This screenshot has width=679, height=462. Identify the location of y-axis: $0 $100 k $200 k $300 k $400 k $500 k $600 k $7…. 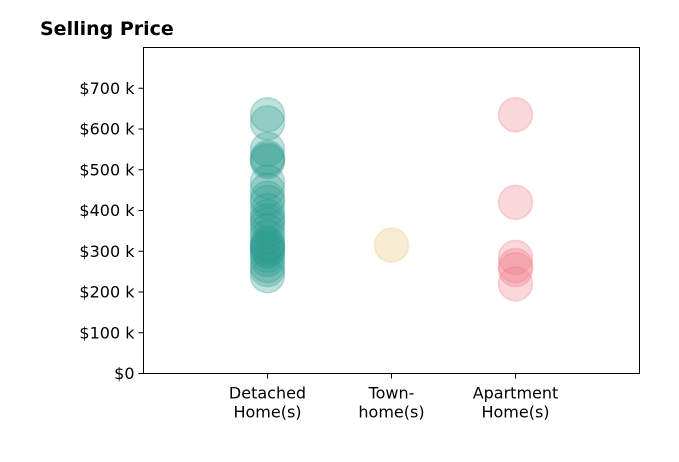
(111, 231).